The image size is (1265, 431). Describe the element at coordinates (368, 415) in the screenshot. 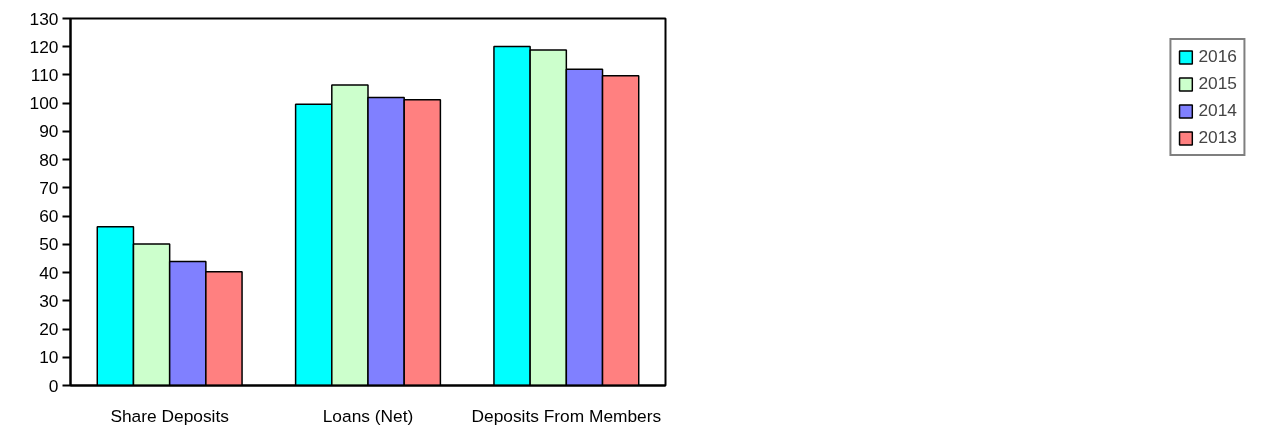

I see `x-tick-label: Loans (Net)` at that location.